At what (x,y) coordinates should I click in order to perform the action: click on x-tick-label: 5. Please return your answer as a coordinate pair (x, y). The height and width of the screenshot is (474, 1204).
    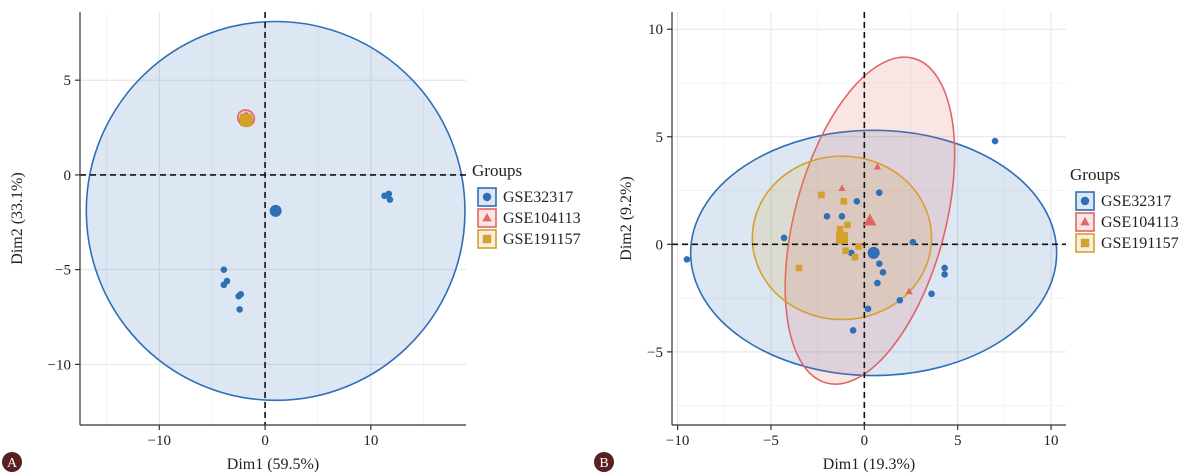
    Looking at the image, I should click on (958, 441).